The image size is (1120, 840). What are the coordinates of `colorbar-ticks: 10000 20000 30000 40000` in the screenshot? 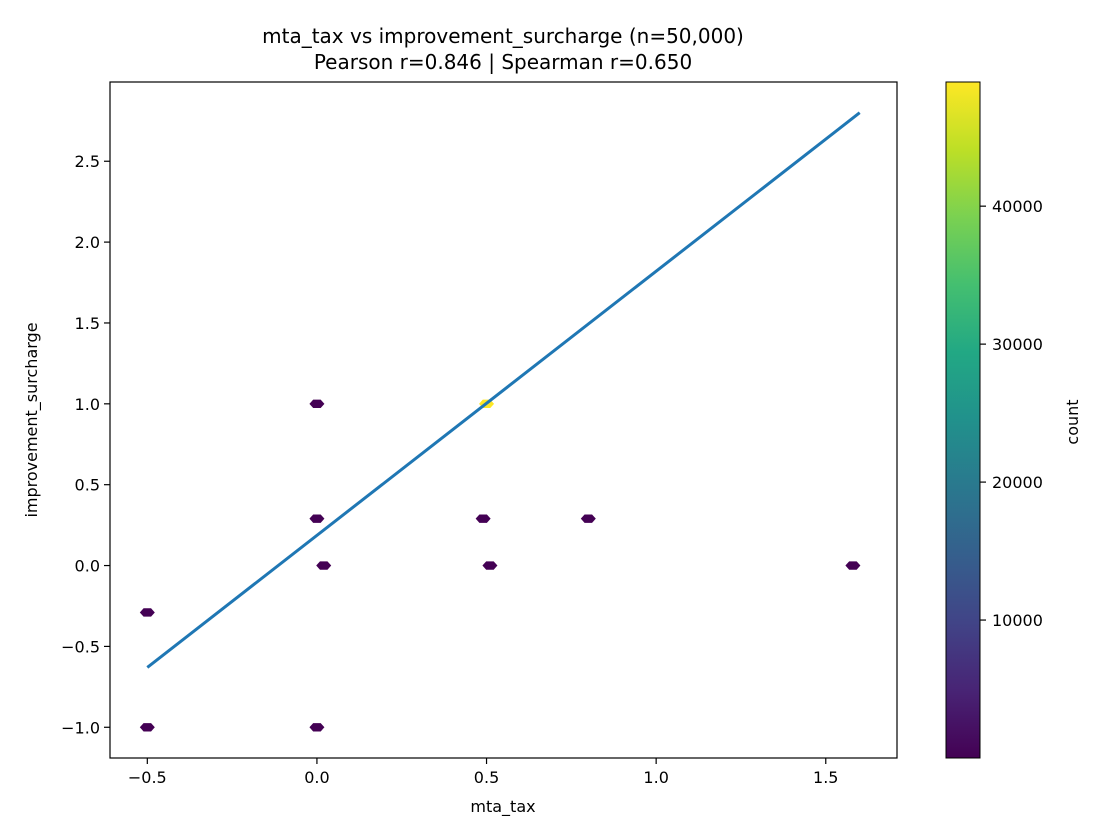 It's located at (1011, 413).